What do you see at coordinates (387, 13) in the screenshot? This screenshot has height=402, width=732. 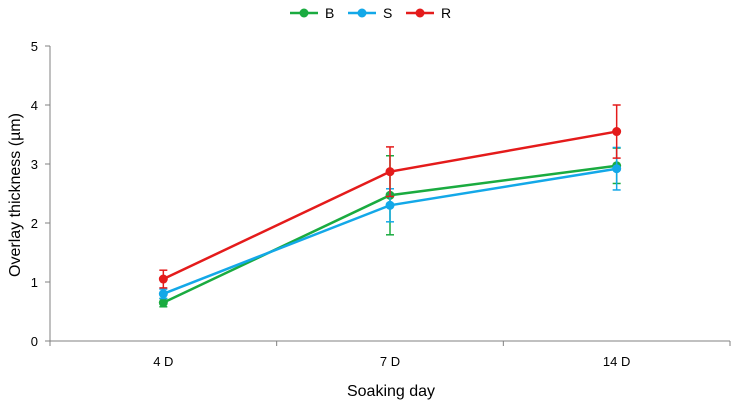 I see `legend-label: S` at bounding box center [387, 13].